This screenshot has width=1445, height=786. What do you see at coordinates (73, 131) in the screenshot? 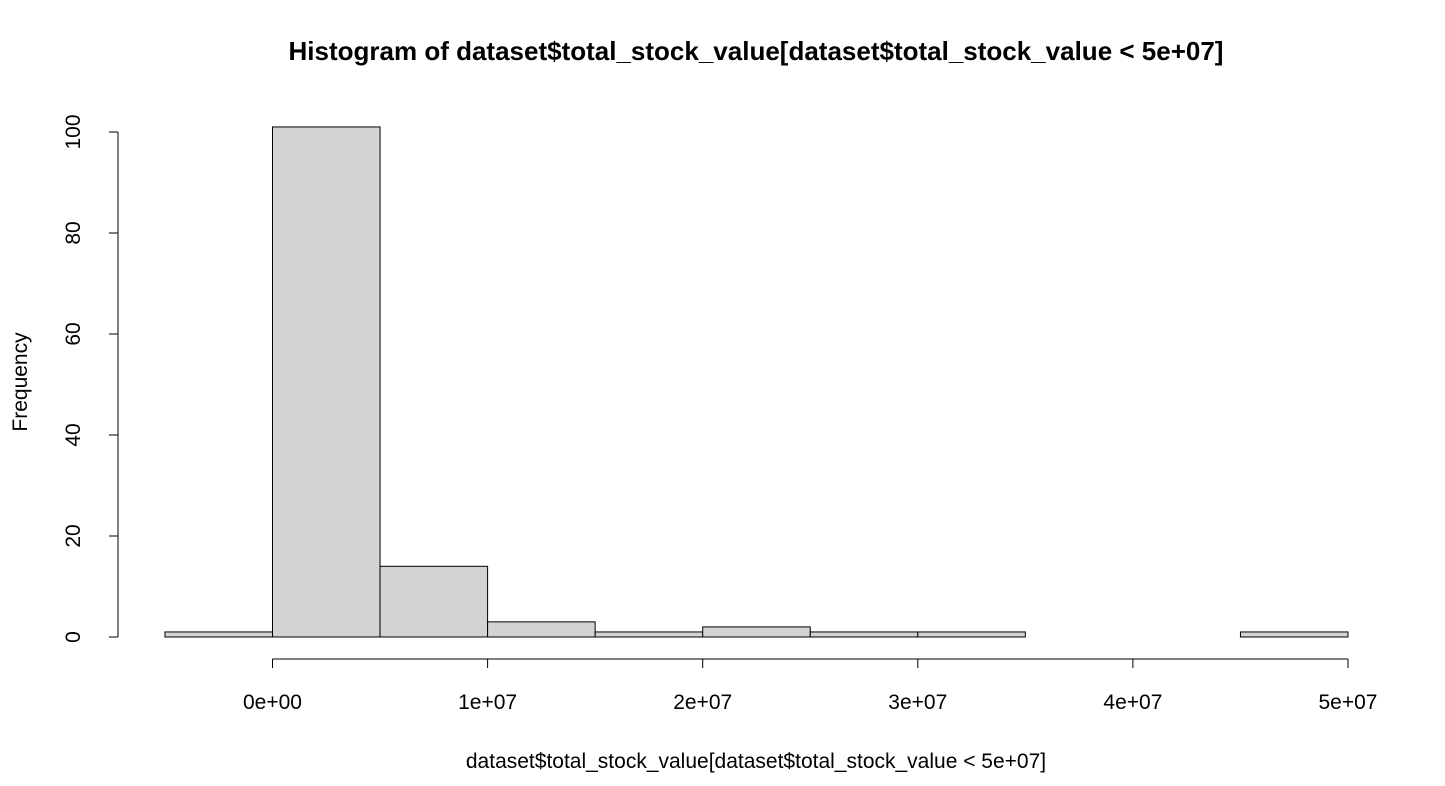
I see `y-tick-label: 100` at bounding box center [73, 131].